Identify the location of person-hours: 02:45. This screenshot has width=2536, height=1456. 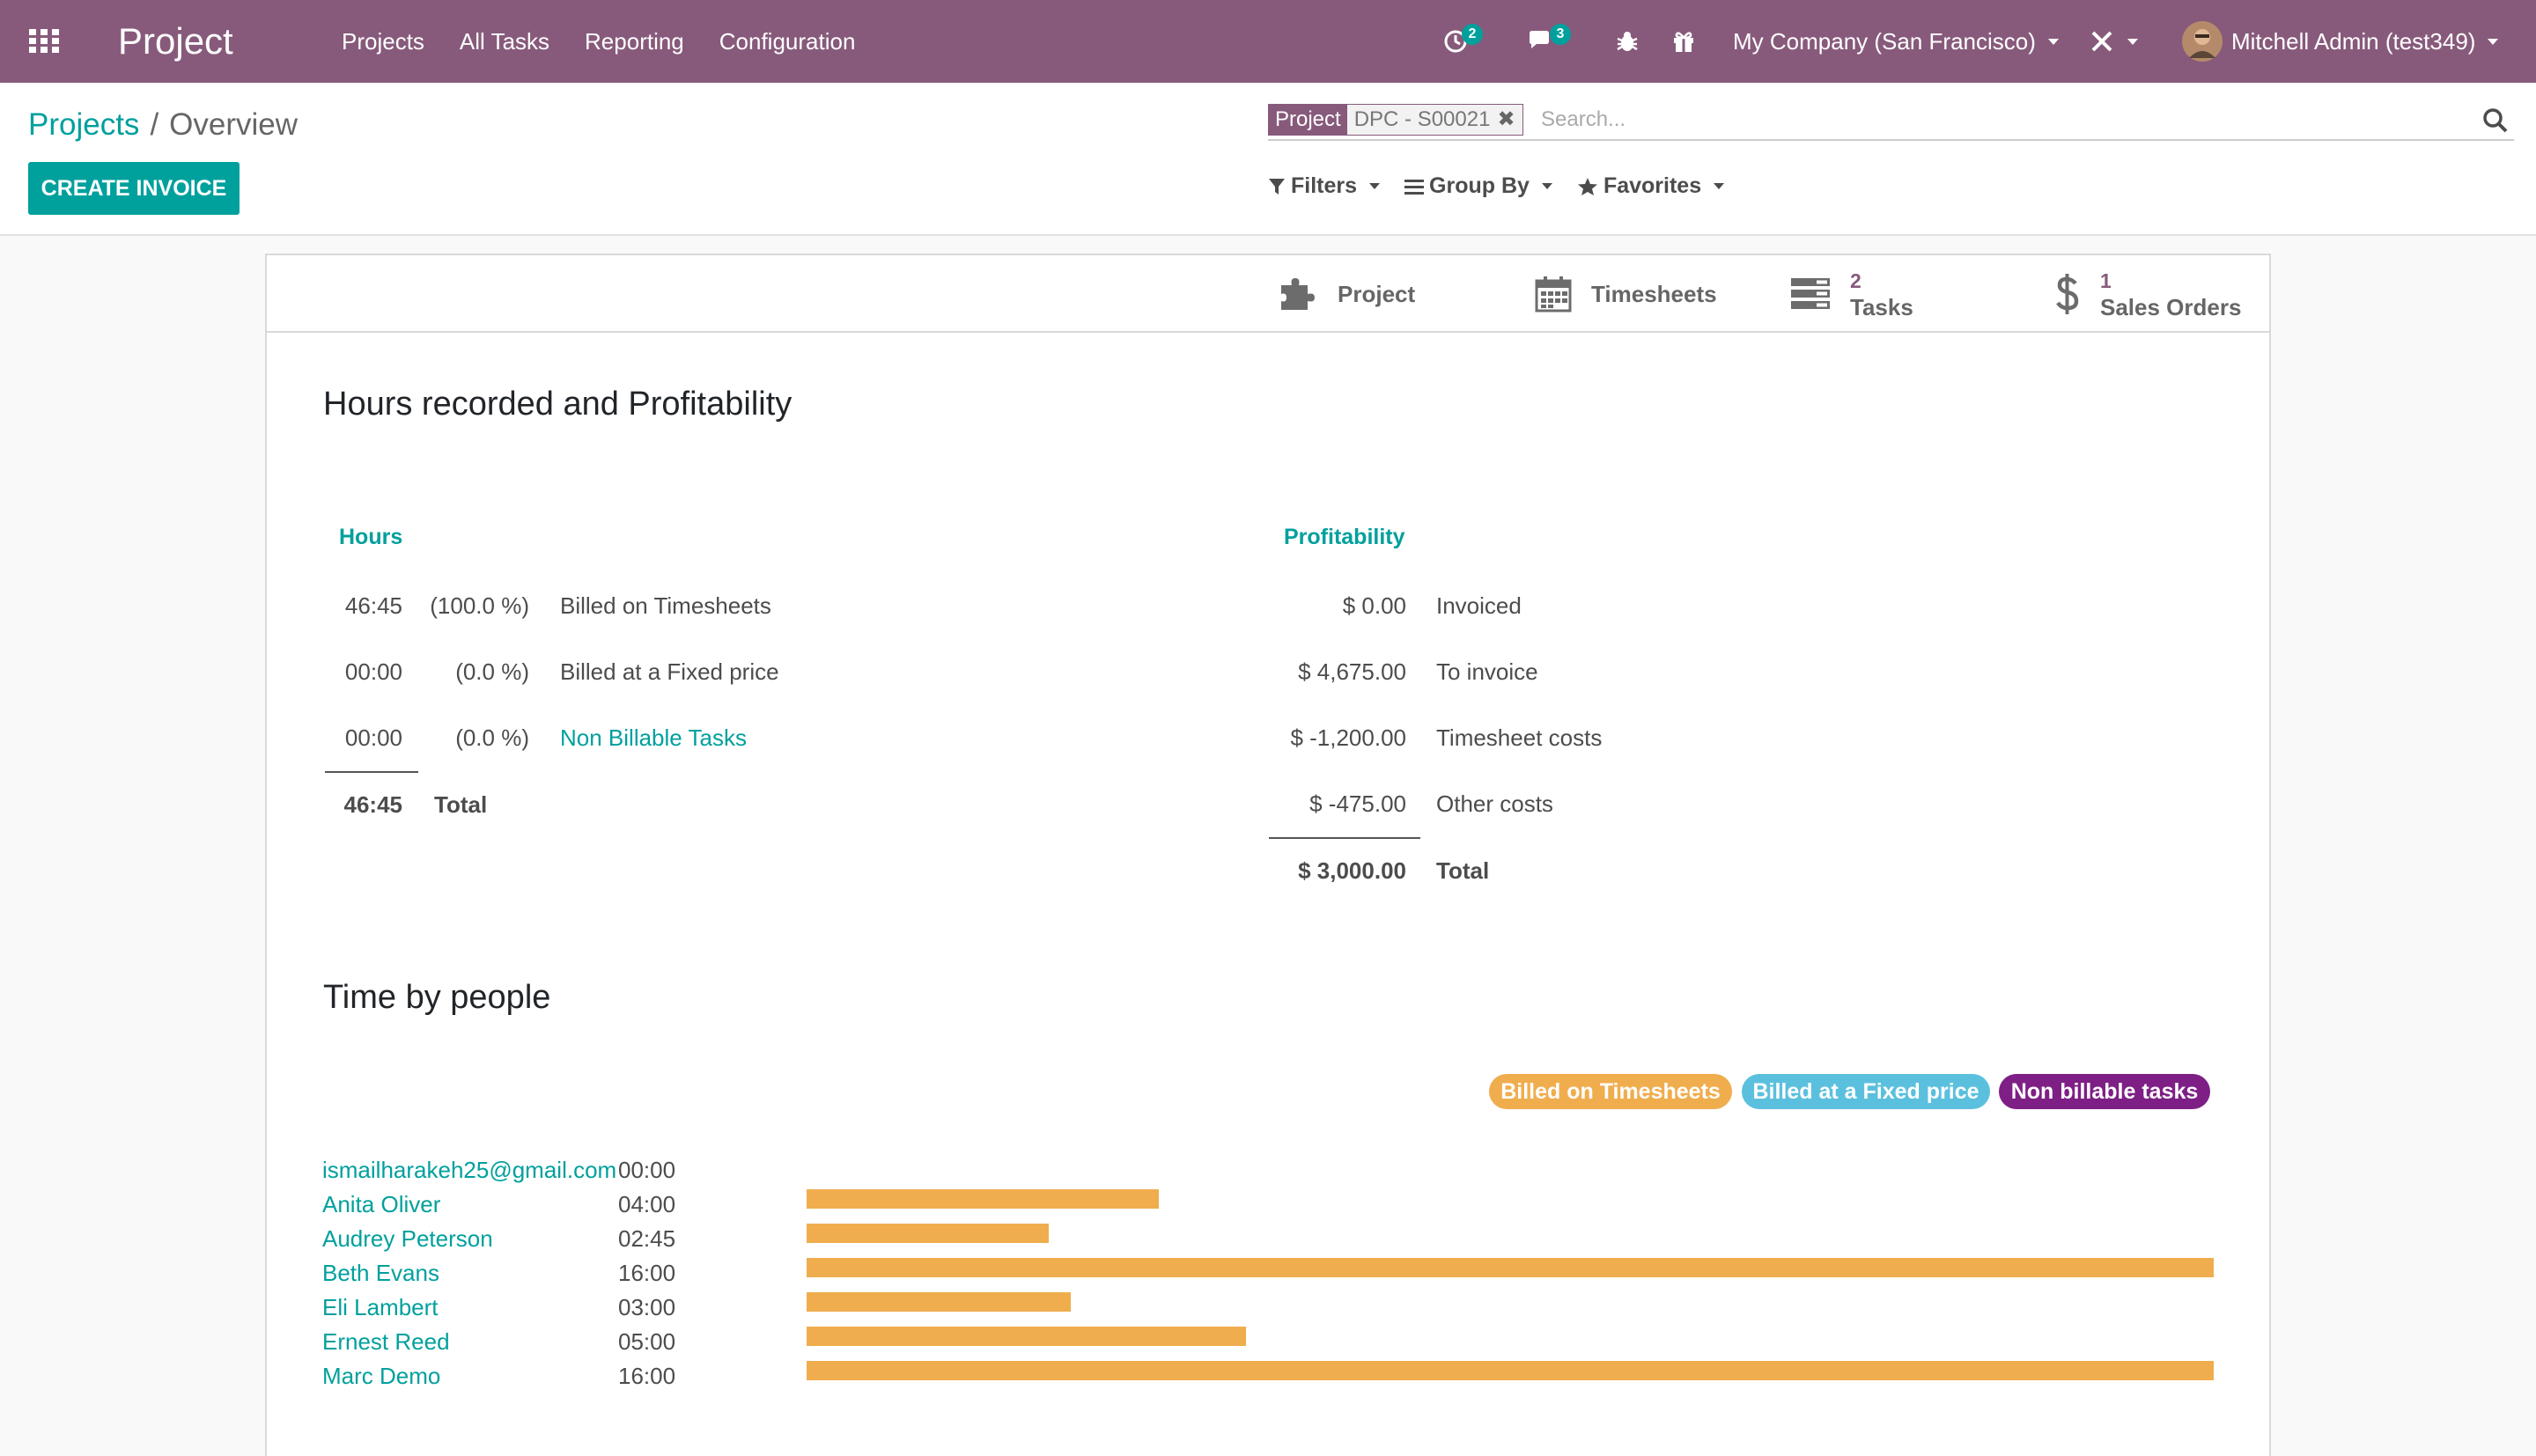
(647, 1238).